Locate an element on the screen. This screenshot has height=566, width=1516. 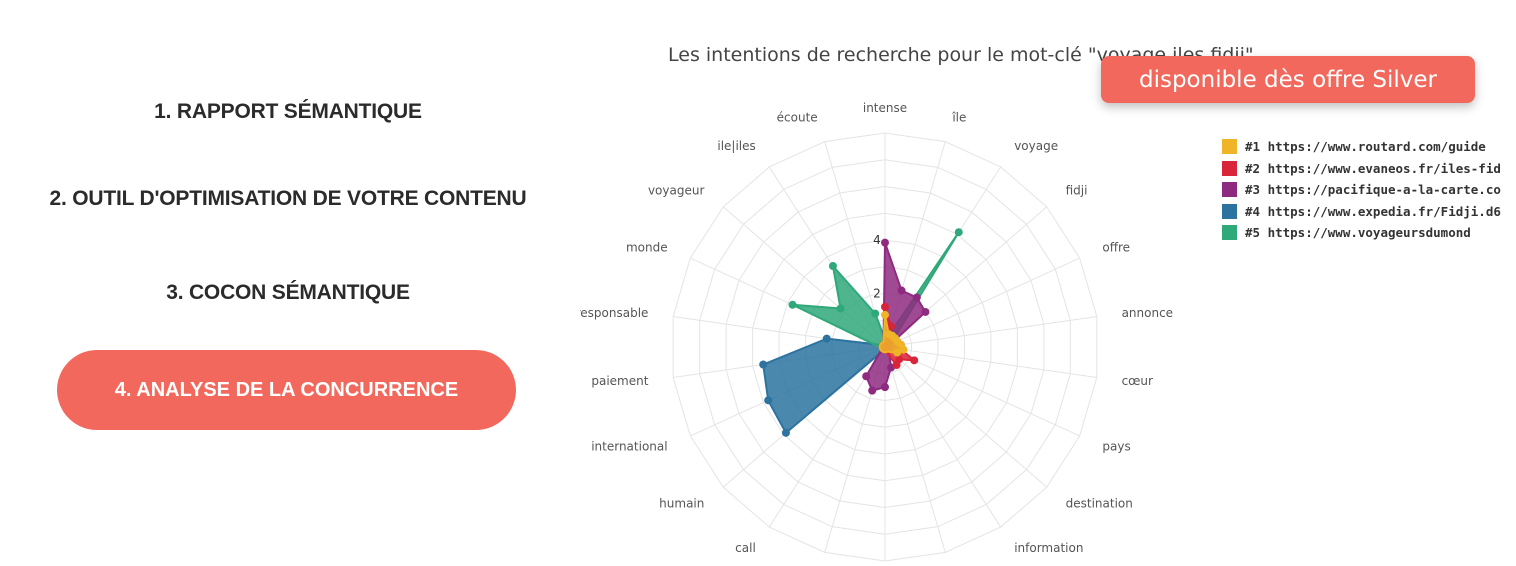
legend-label: #2 https://www.evaneos.fr/iles-fid is located at coordinates (1373, 168).